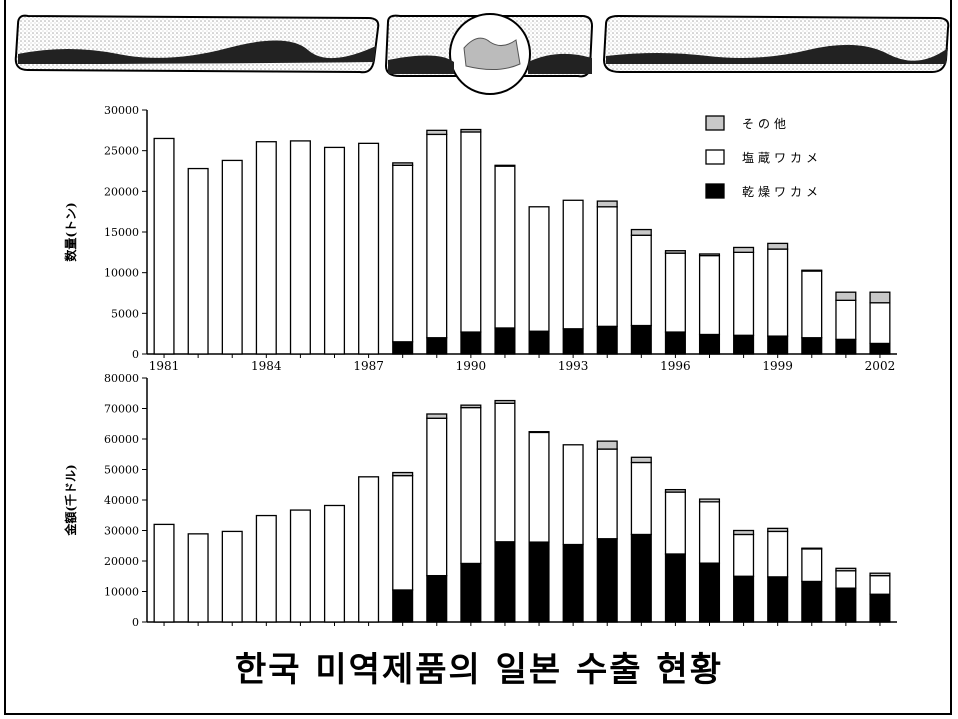 The image size is (958, 719). Describe the element at coordinates (121, 531) in the screenshot. I see `y-tick-label: 30000` at that location.